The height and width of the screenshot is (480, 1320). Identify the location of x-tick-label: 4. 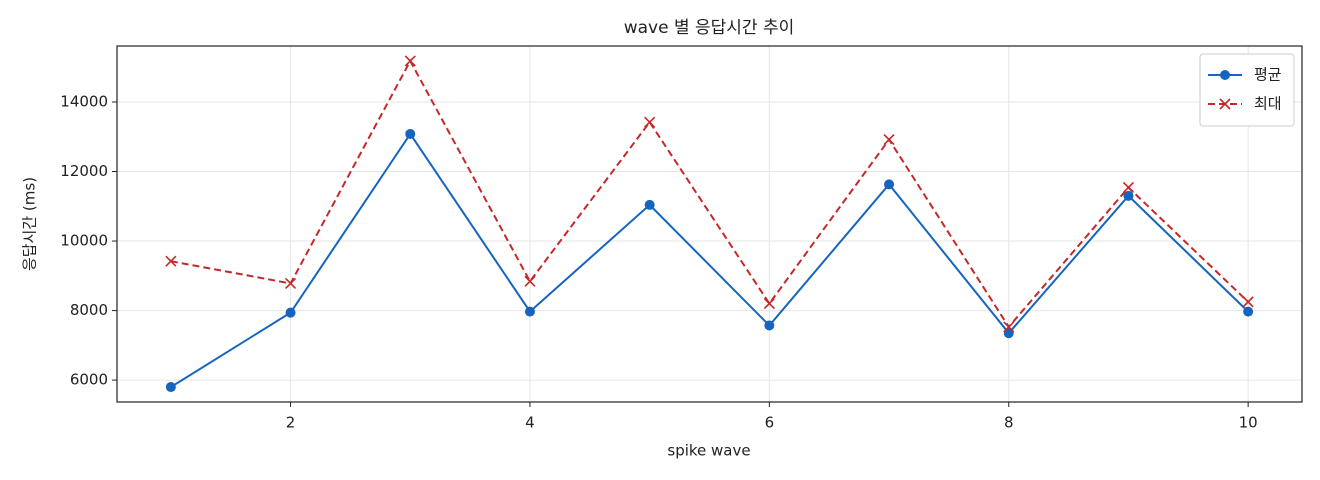
(530, 423).